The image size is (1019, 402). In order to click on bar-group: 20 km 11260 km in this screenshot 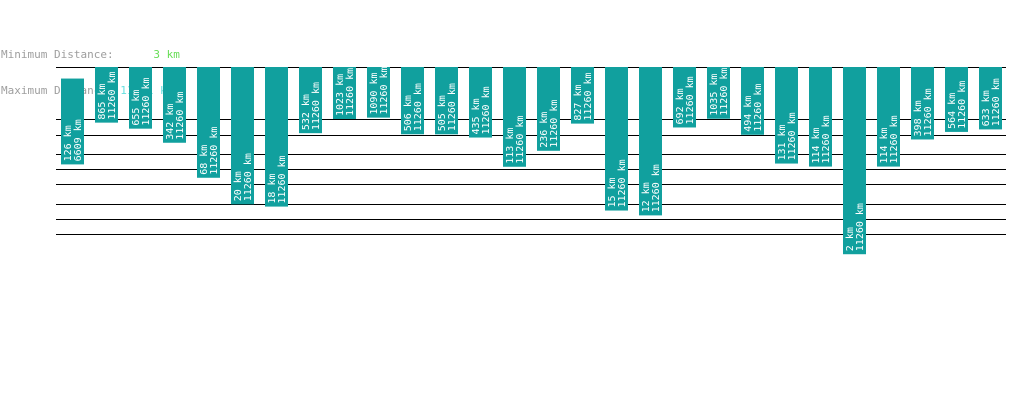, I will do `click(242, 136)`.